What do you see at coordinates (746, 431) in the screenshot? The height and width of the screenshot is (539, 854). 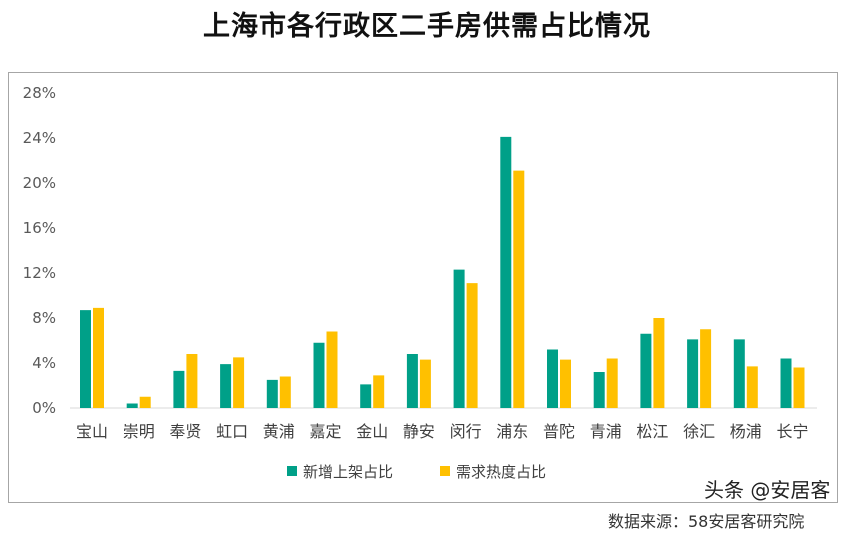 I see `x-tick-label: 杨浦` at bounding box center [746, 431].